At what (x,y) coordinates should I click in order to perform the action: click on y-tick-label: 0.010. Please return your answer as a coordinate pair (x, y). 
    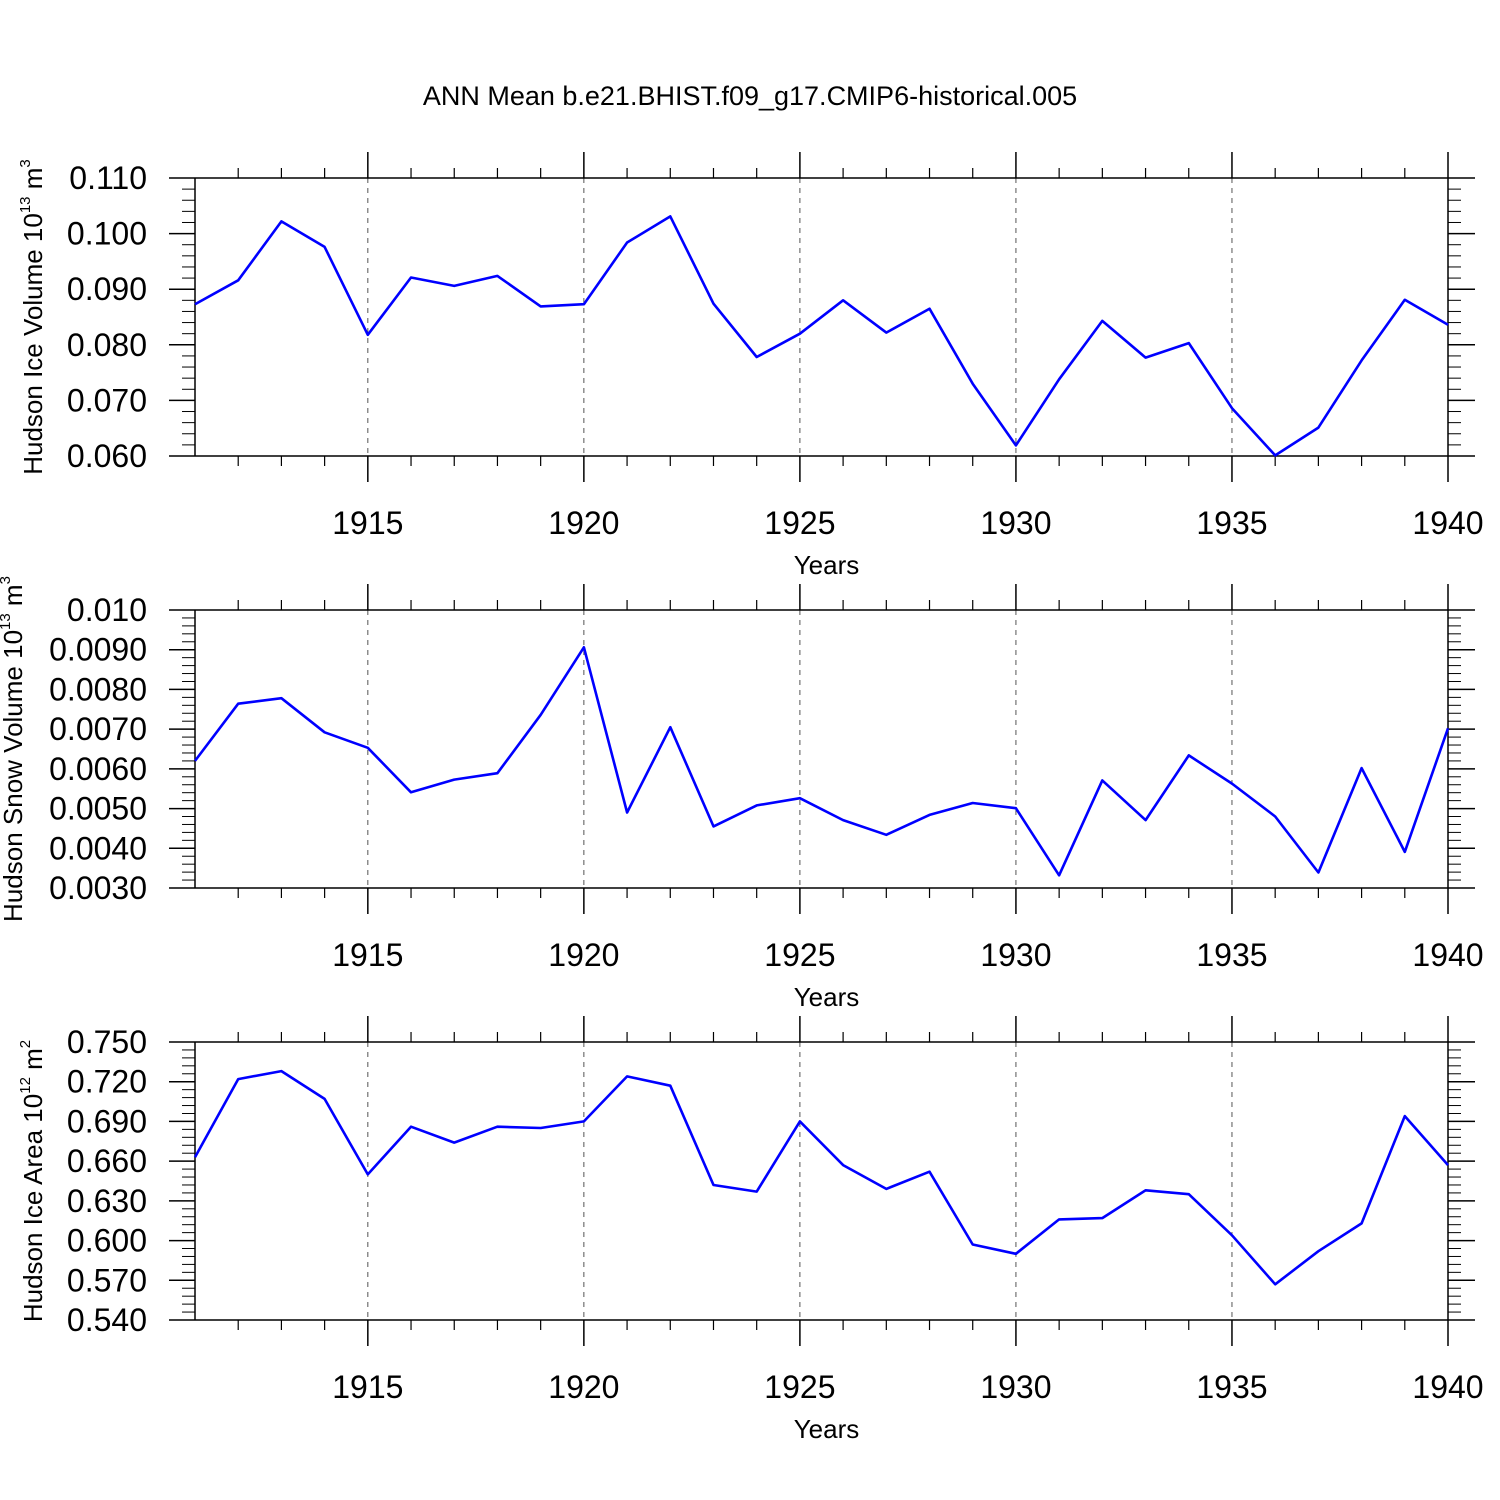
    Looking at the image, I should click on (107, 610).